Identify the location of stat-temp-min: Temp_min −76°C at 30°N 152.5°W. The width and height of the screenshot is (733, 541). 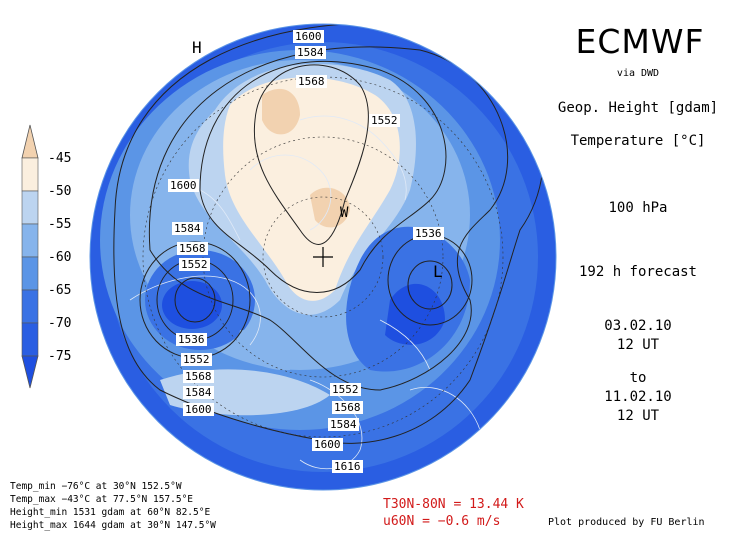
(96, 486).